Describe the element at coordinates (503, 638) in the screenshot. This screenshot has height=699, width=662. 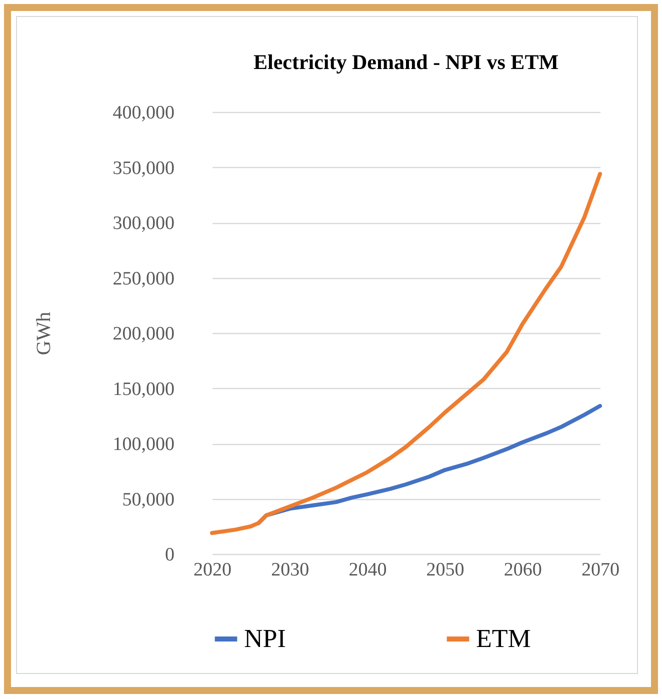
I see `legend-label: ETM` at that location.